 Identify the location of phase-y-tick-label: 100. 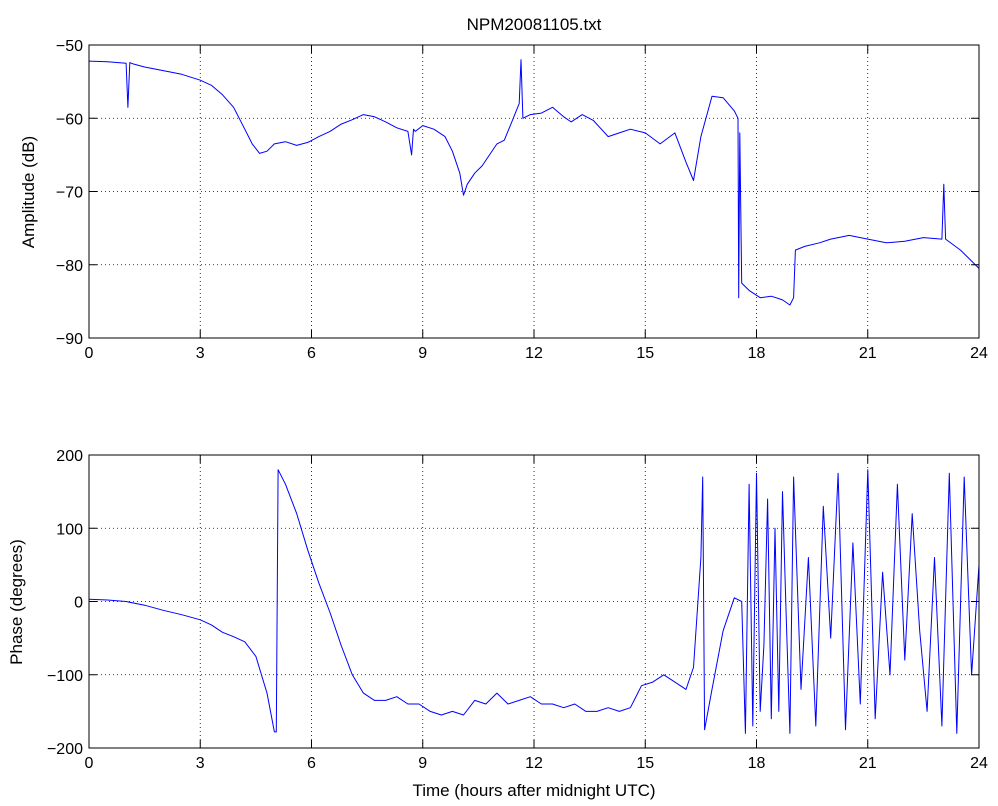
(69, 529).